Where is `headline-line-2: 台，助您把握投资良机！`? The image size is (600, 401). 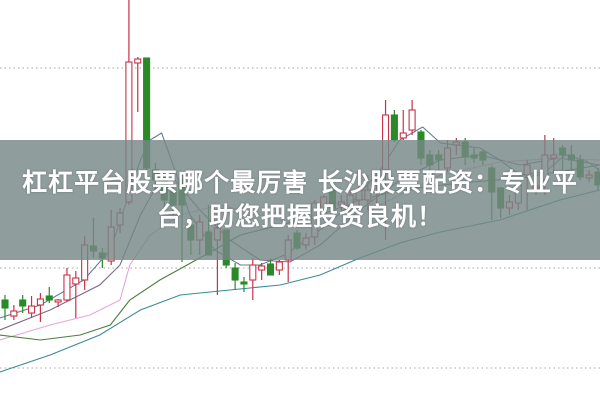 headline-line-2: 台，助您把握投资良机！ is located at coordinates (299, 216).